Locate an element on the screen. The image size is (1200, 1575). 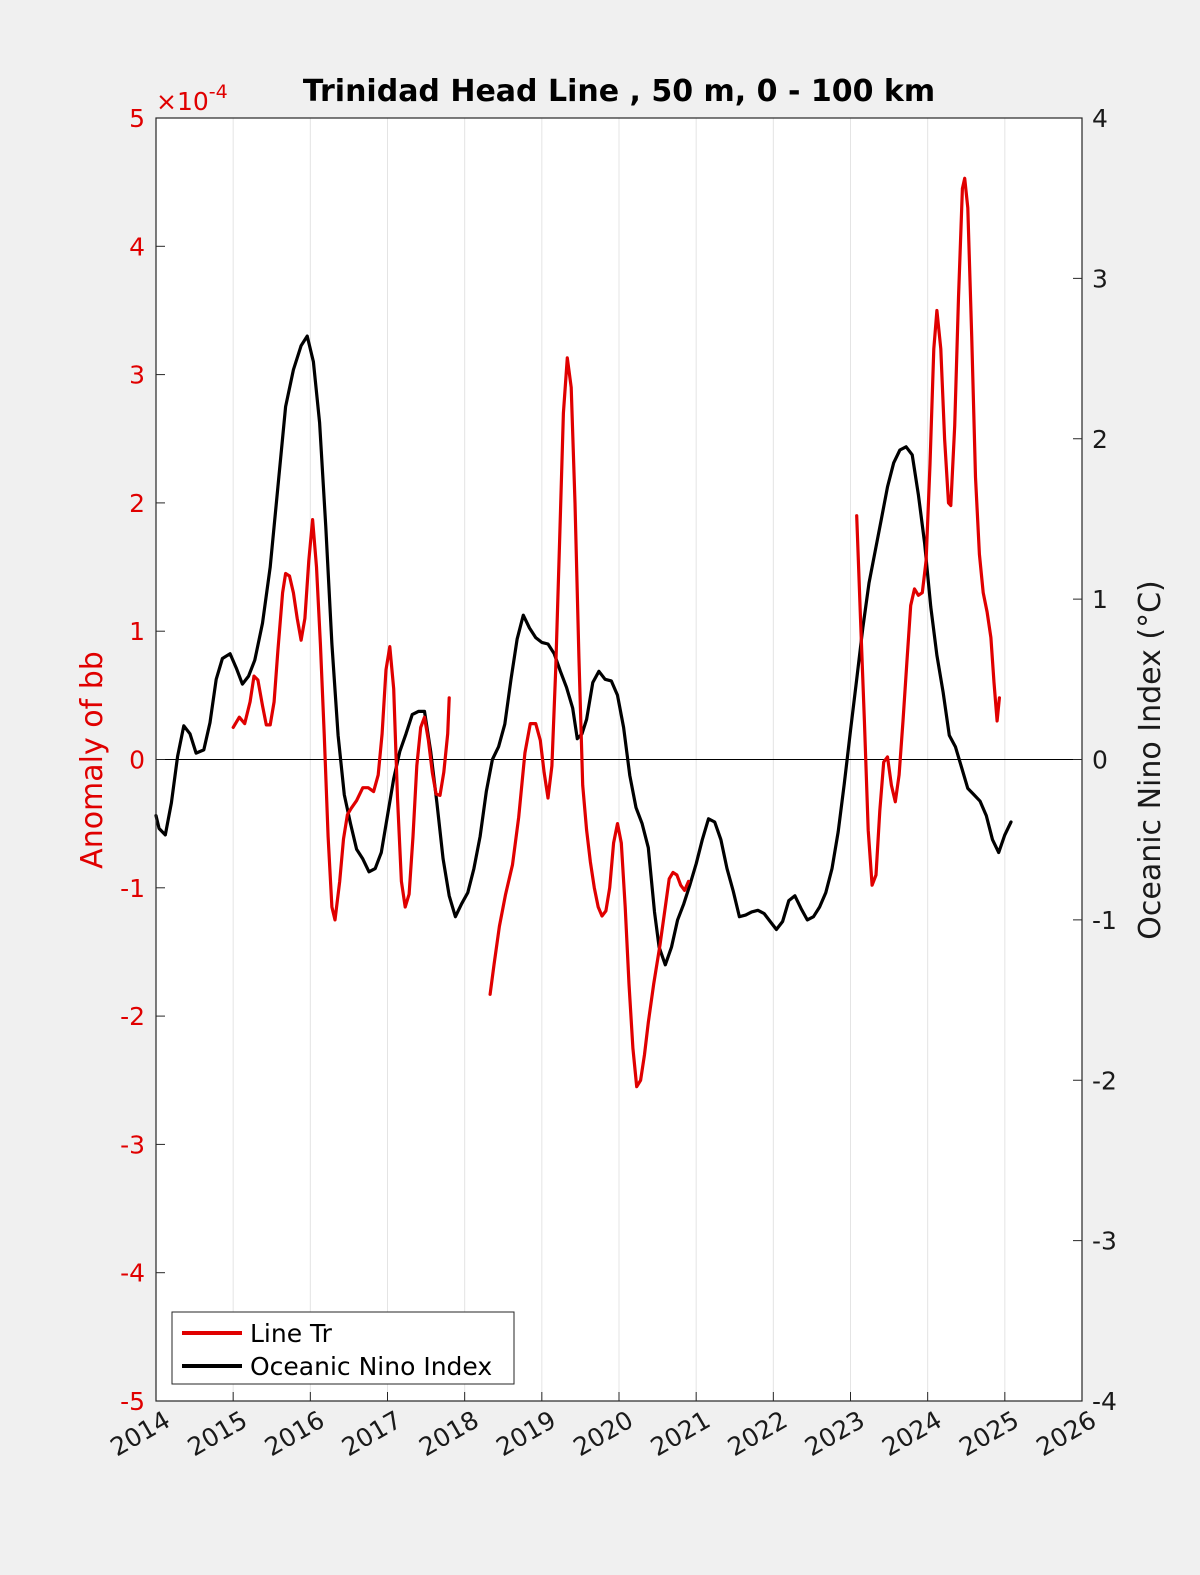
x-tick-label: 2026 is located at coordinates (1066, 1433).